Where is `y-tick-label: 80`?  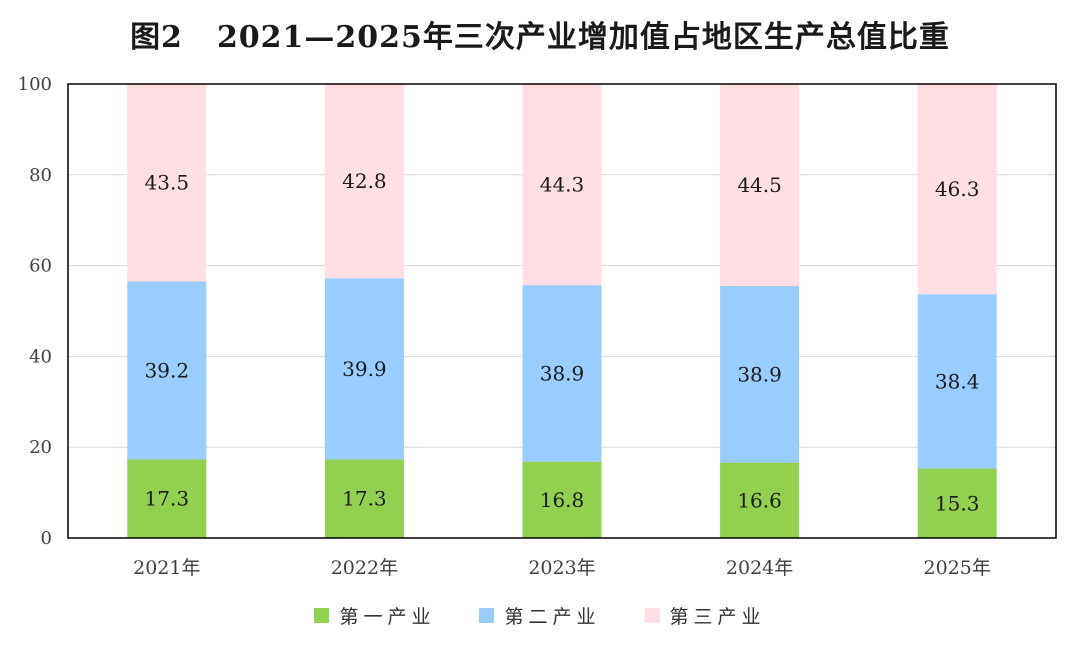 y-tick-label: 80 is located at coordinates (40, 175).